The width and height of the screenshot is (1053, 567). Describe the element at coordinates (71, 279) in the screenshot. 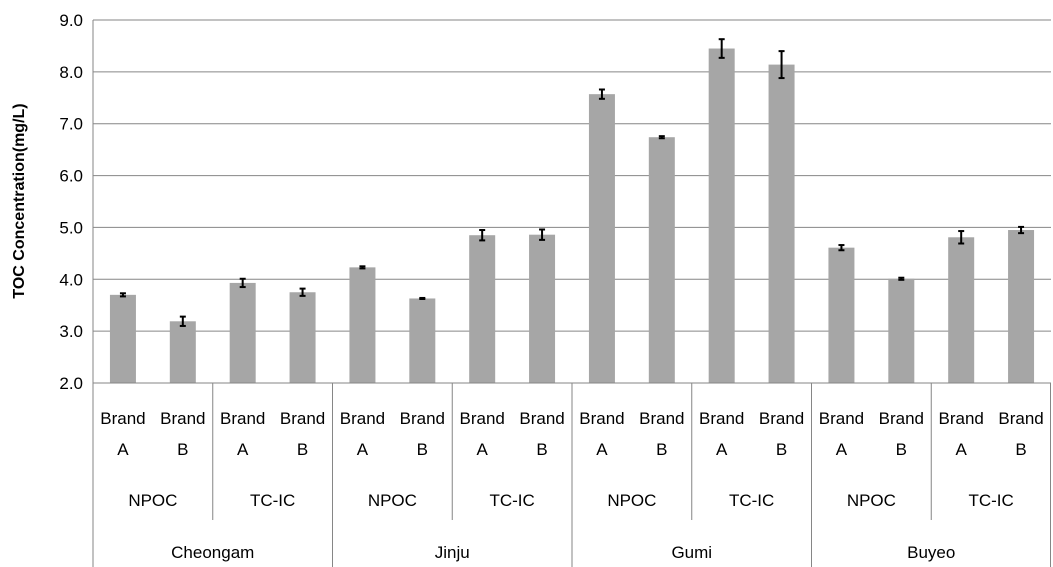

I see `y-tick-label: 4.0` at that location.